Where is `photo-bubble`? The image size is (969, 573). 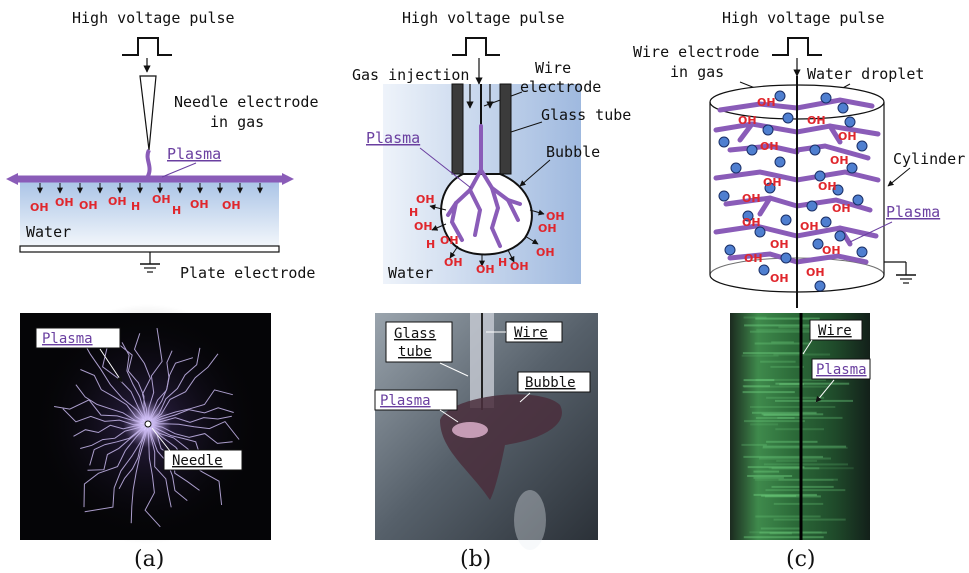 photo-bubble is located at coordinates (501, 447).